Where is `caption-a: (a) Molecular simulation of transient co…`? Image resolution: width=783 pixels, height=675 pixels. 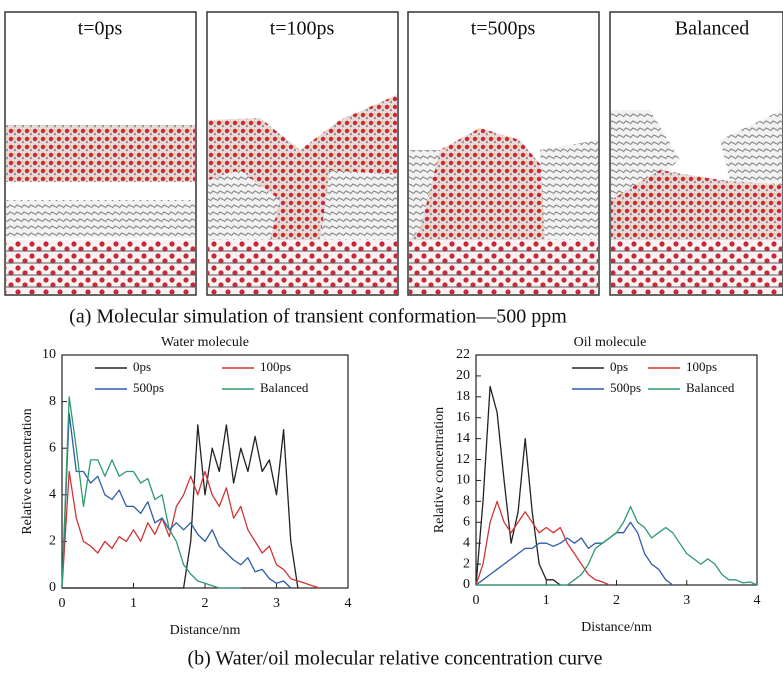 caption-a: (a) Molecular simulation of transient co… is located at coordinates (318, 317).